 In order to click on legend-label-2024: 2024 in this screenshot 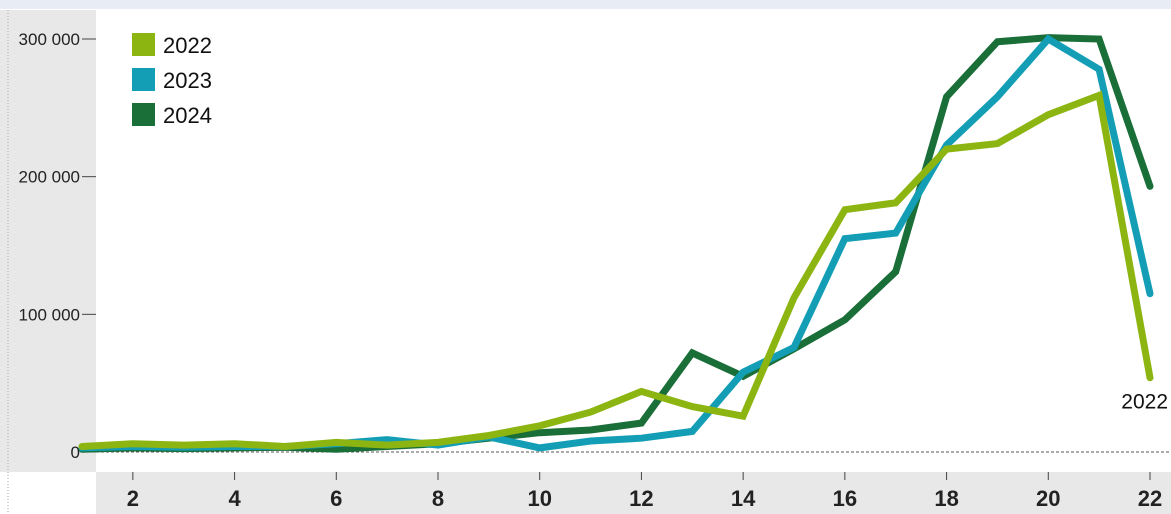, I will do `click(187, 115)`.